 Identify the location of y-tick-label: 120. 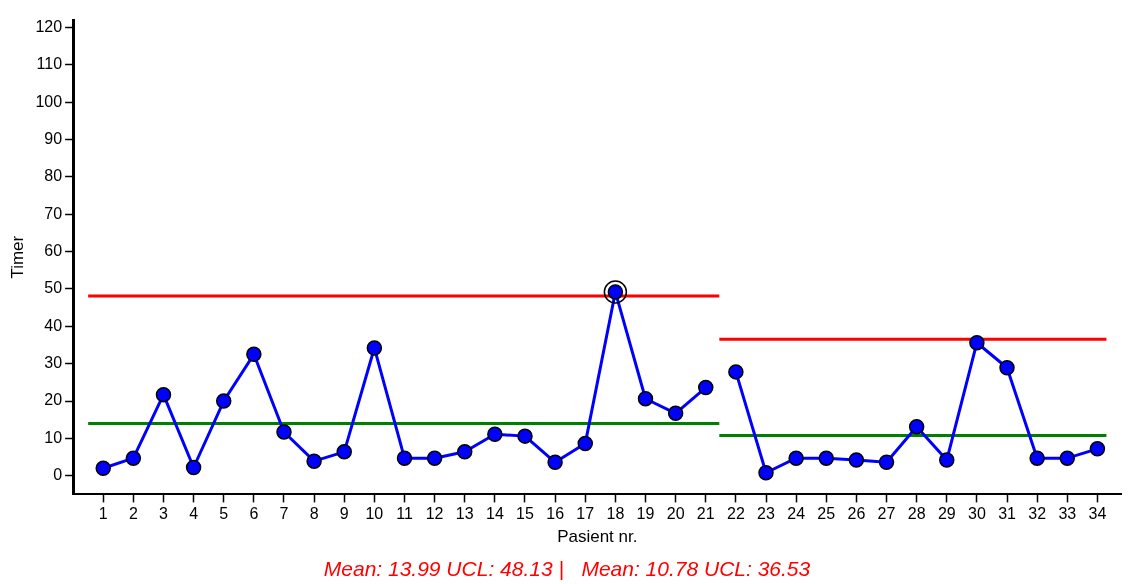
(49, 26).